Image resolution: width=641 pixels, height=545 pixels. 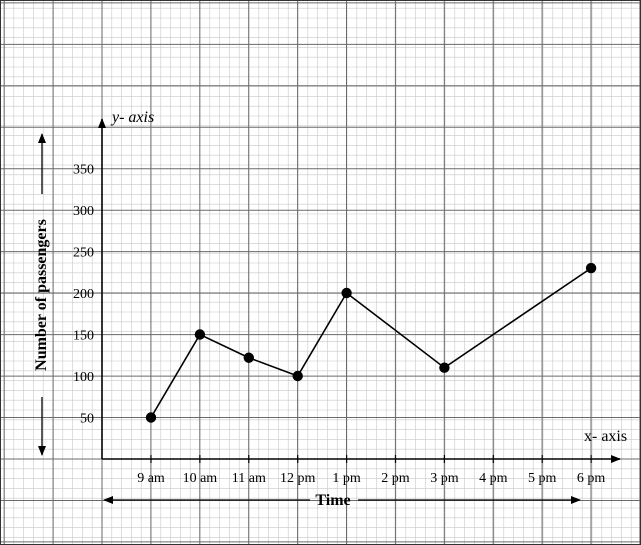 I want to click on x-tick-label: 2 pm, so click(x=395, y=478).